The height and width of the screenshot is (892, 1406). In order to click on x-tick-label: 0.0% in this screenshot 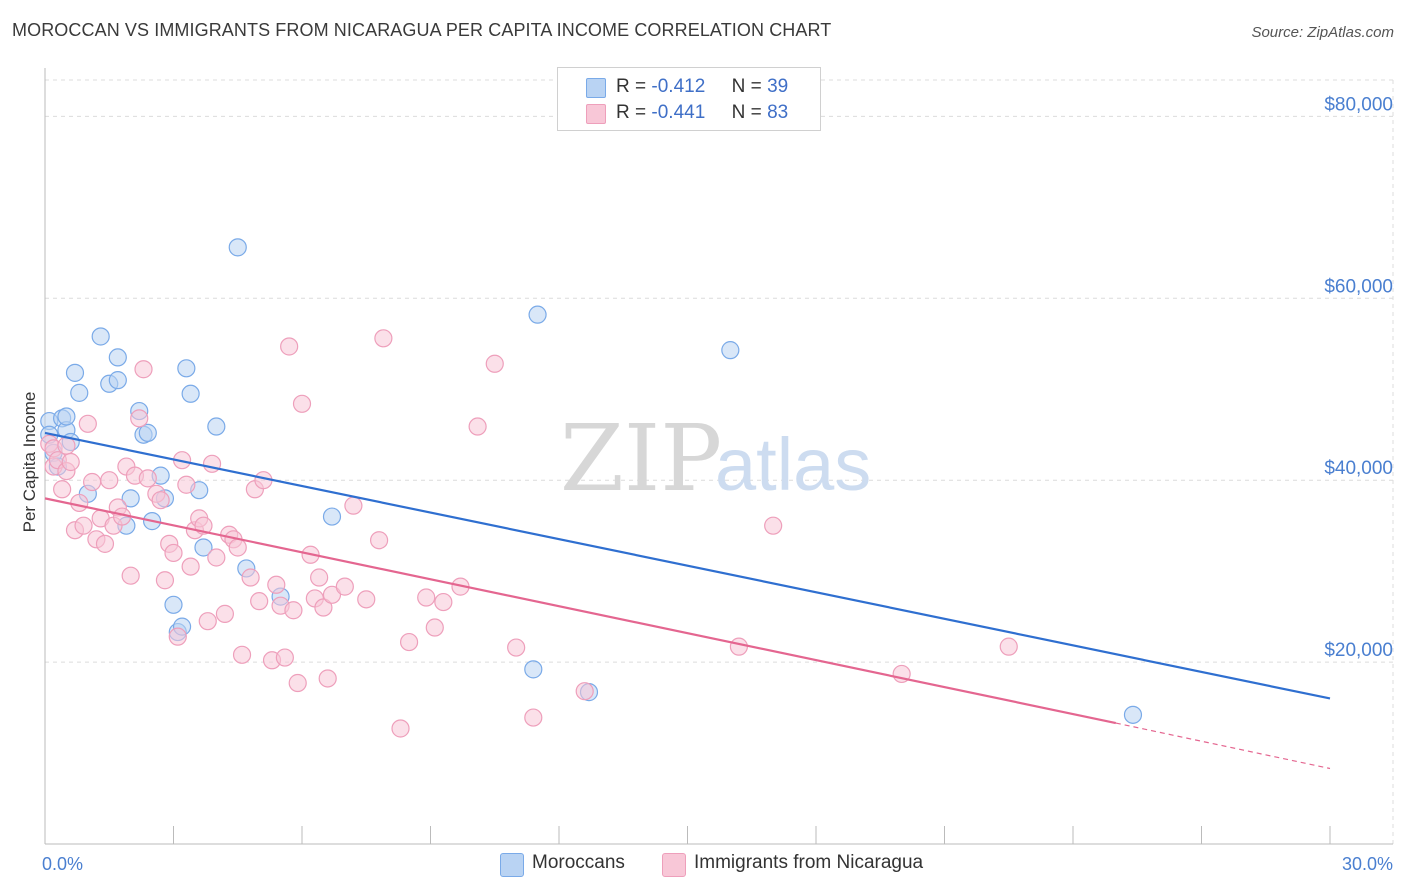, I will do `click(62, 864)`.